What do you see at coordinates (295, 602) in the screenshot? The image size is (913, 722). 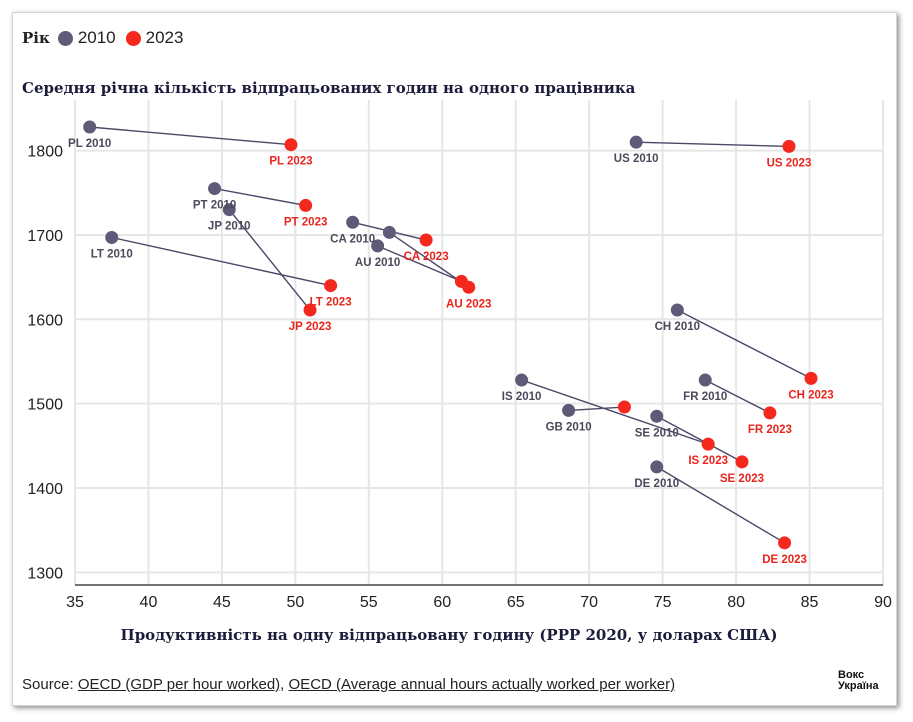 I see `x-tick-label: 50` at bounding box center [295, 602].